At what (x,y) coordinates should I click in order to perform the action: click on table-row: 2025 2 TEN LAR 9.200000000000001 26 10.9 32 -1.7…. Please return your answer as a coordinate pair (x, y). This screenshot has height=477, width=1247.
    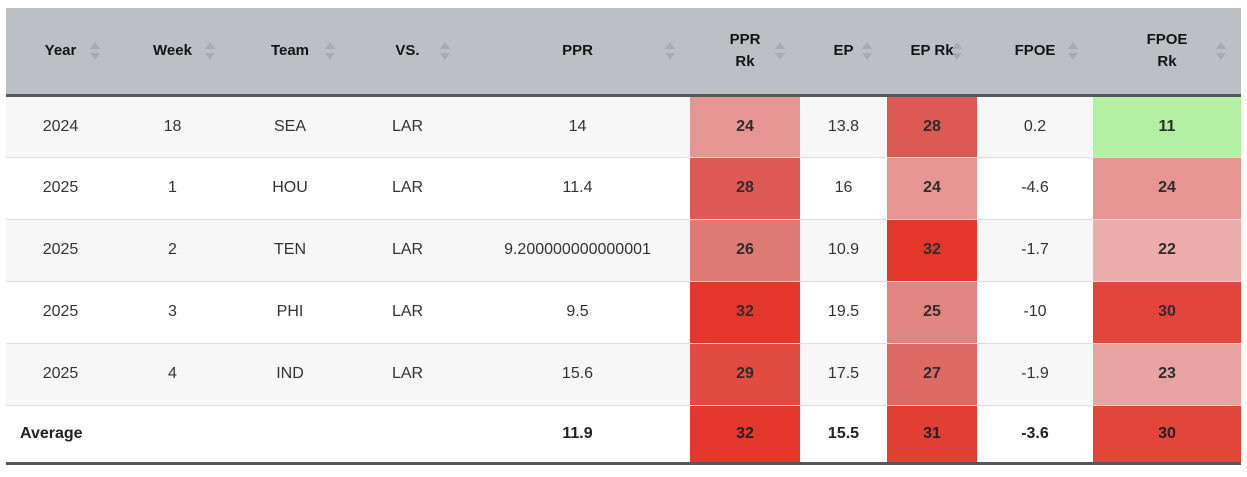
    Looking at the image, I should click on (623, 250).